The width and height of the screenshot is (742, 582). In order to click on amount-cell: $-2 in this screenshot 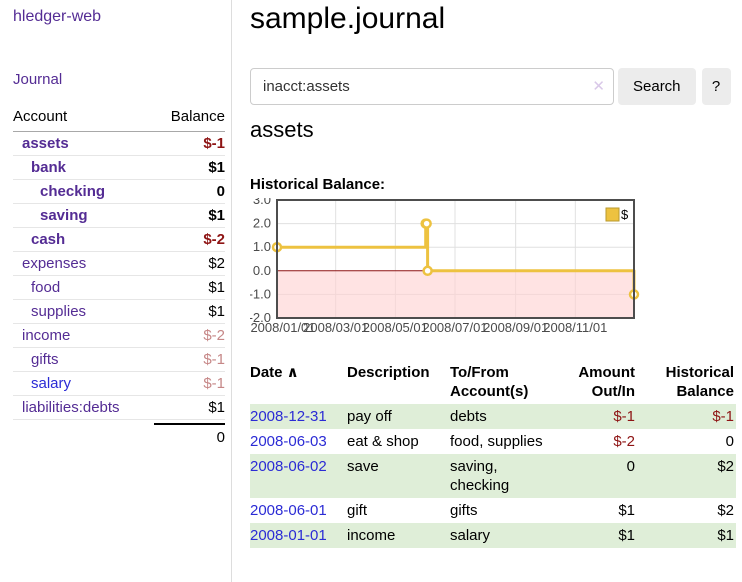, I will do `click(624, 441)`.